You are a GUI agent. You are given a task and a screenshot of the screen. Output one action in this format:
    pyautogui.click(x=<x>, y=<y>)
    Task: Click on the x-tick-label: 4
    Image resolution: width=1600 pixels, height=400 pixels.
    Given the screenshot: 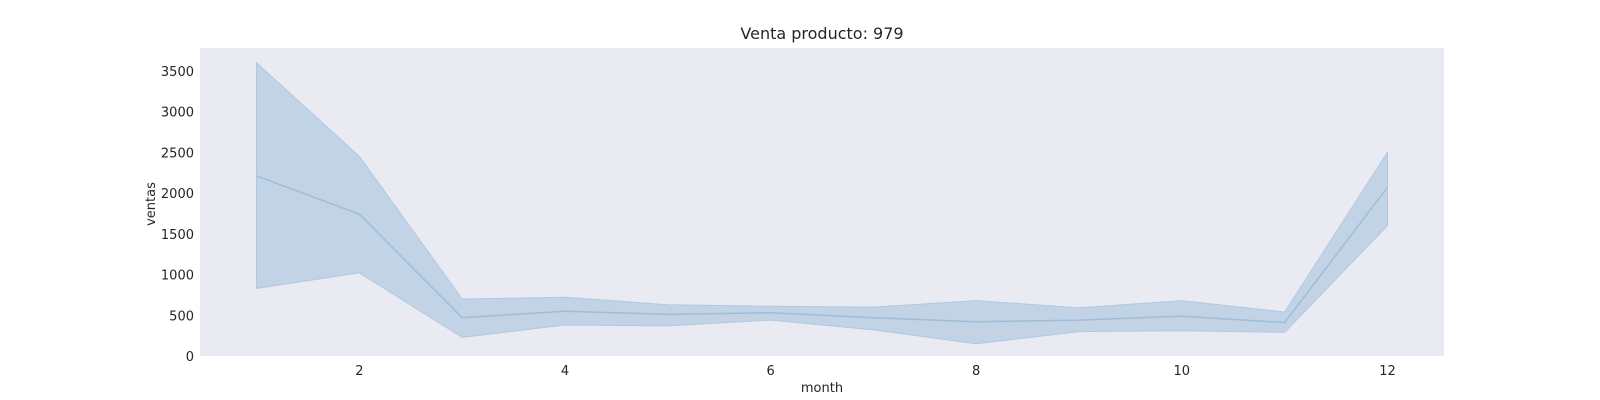 What is the action you would take?
    pyautogui.click(x=565, y=371)
    